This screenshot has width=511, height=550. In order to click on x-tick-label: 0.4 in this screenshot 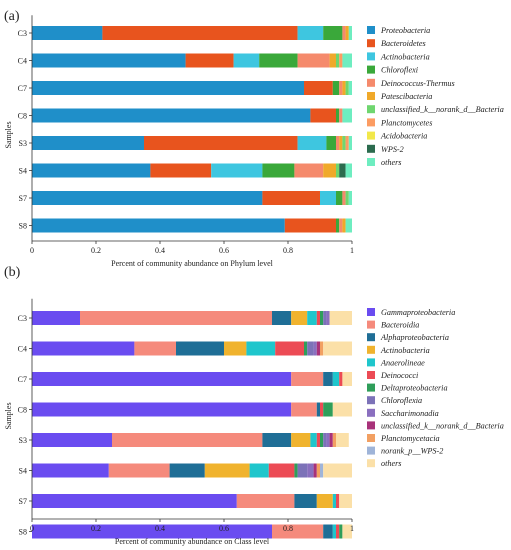, I will do `click(160, 528)`.